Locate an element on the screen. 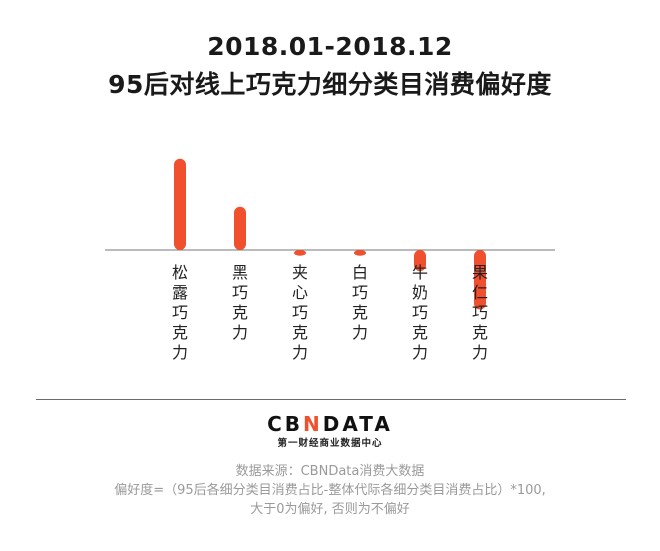 The image size is (660, 551). formula-note: 偏好度=（95后各细分类目消费占比-整体代际各细分类目消费占比）*100, is located at coordinates (330, 490).